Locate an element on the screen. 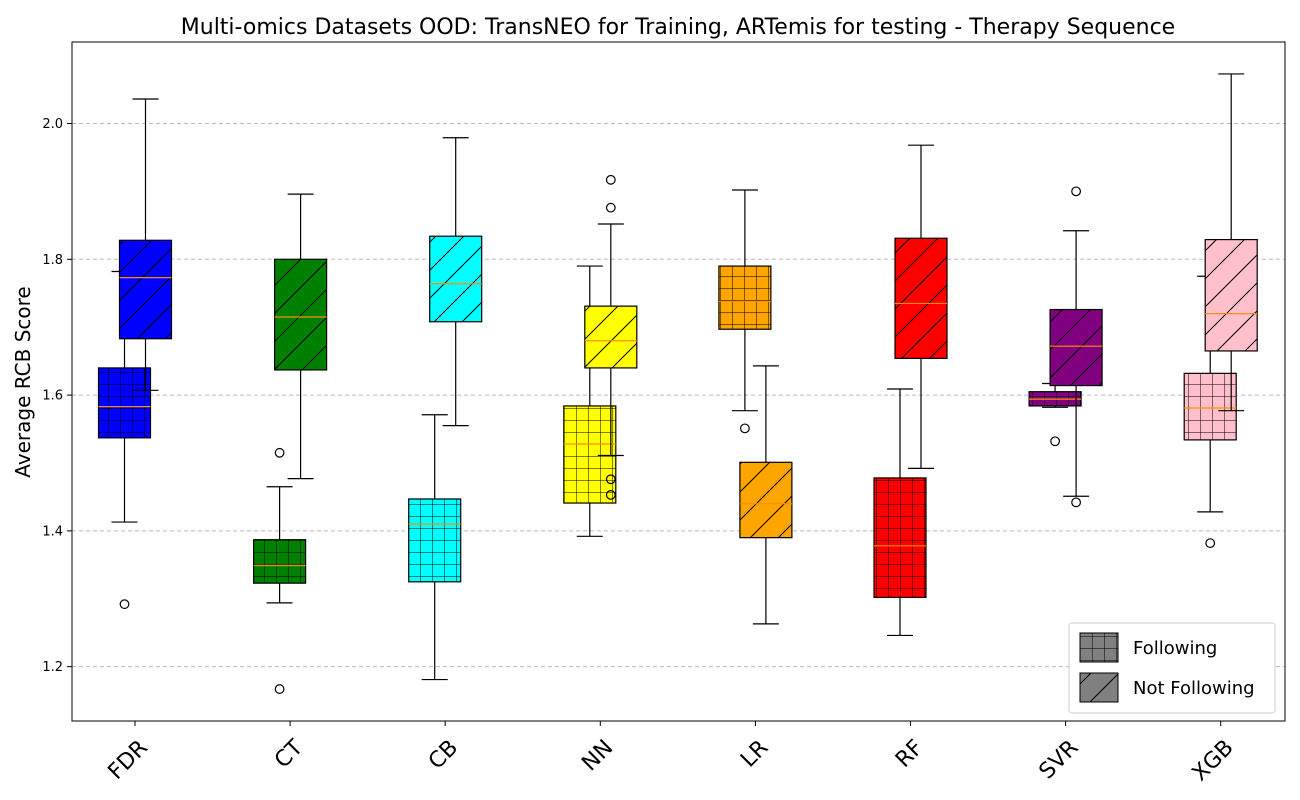 The height and width of the screenshot is (800, 1300). box-not-following-xgb is located at coordinates (1231, 242).